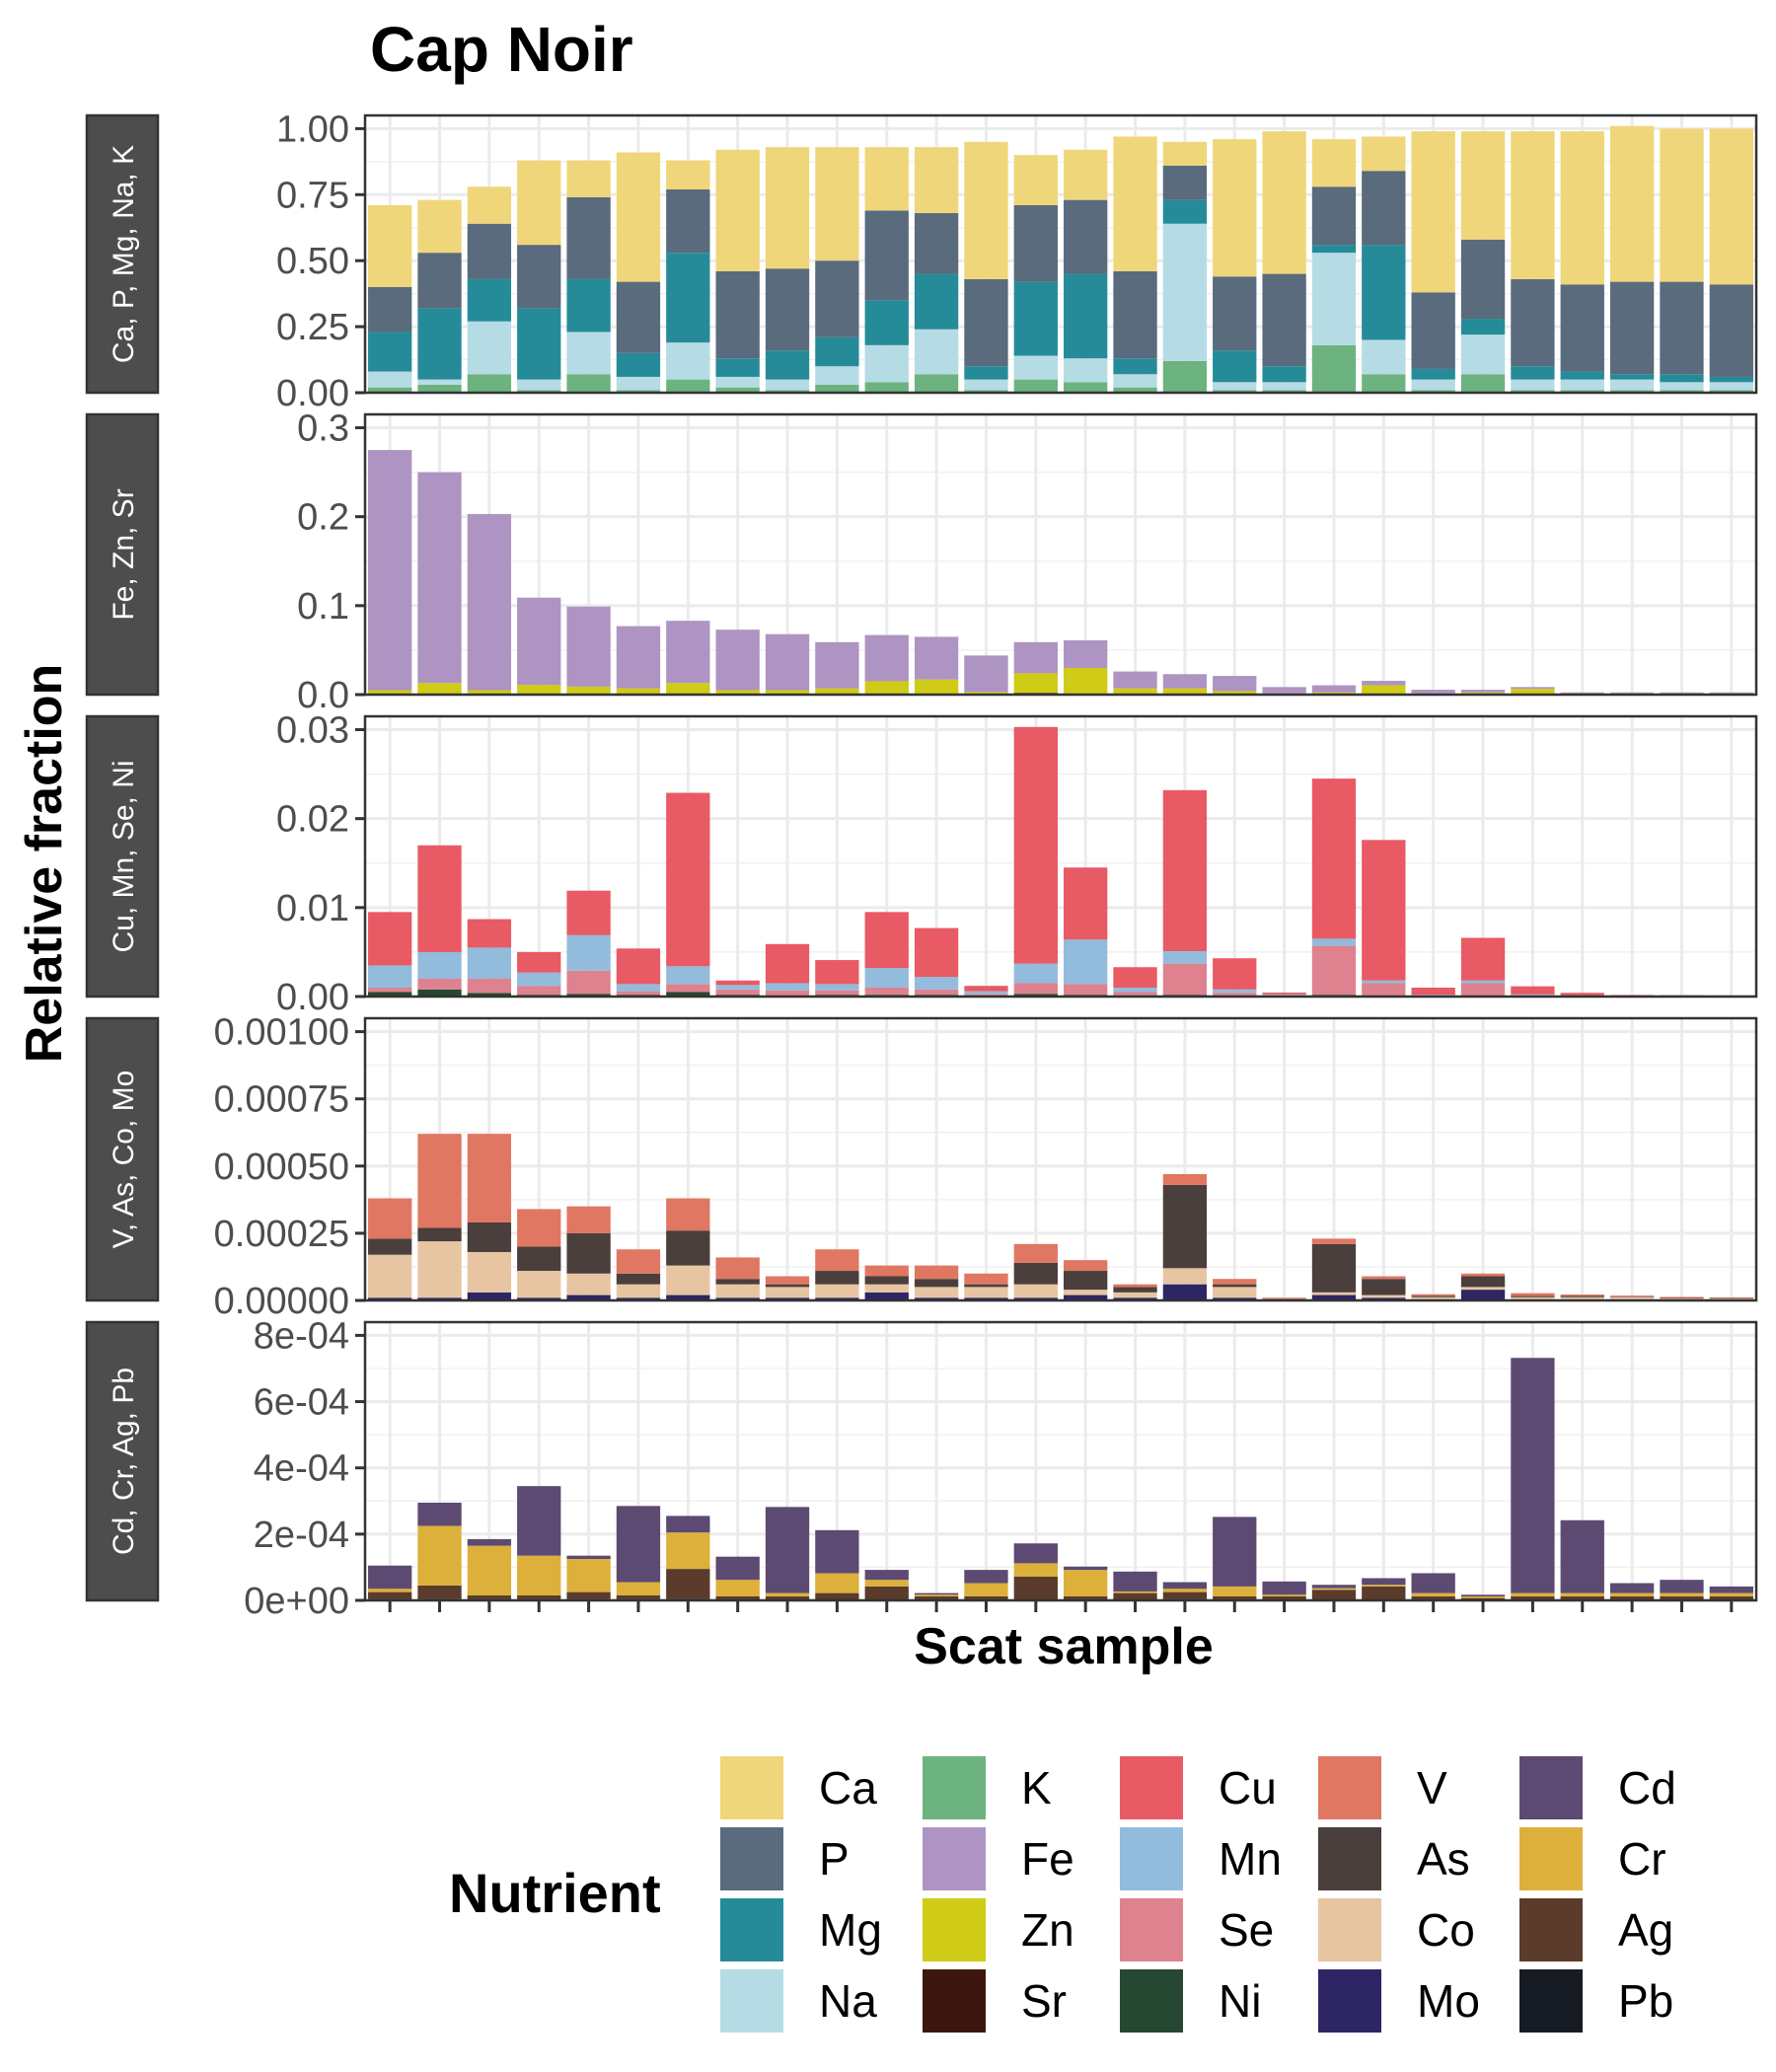  I want to click on legend-label-fe: Fe, so click(1047, 1859).